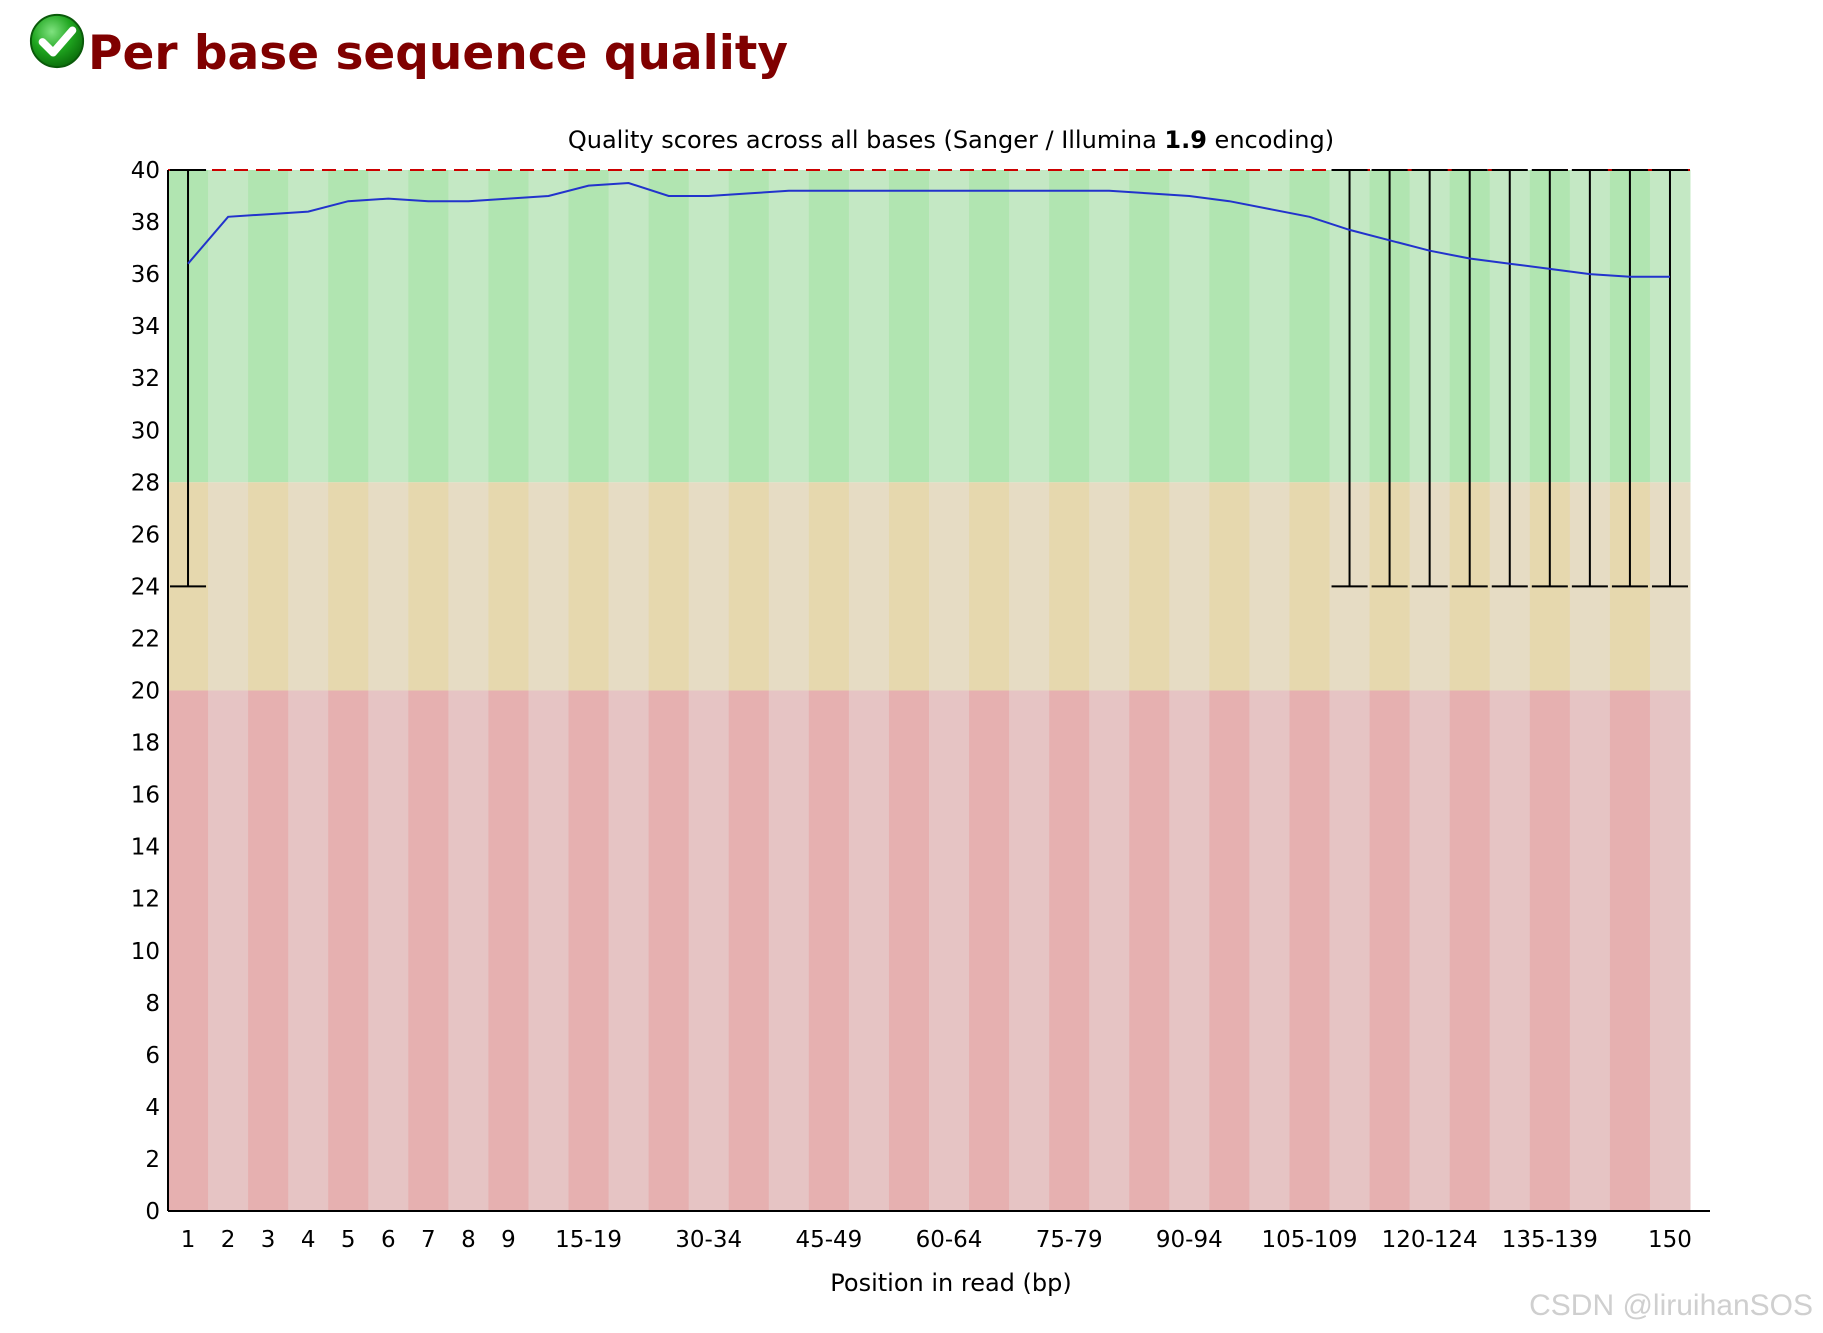  I want to click on mean-quality-line, so click(928, 229).